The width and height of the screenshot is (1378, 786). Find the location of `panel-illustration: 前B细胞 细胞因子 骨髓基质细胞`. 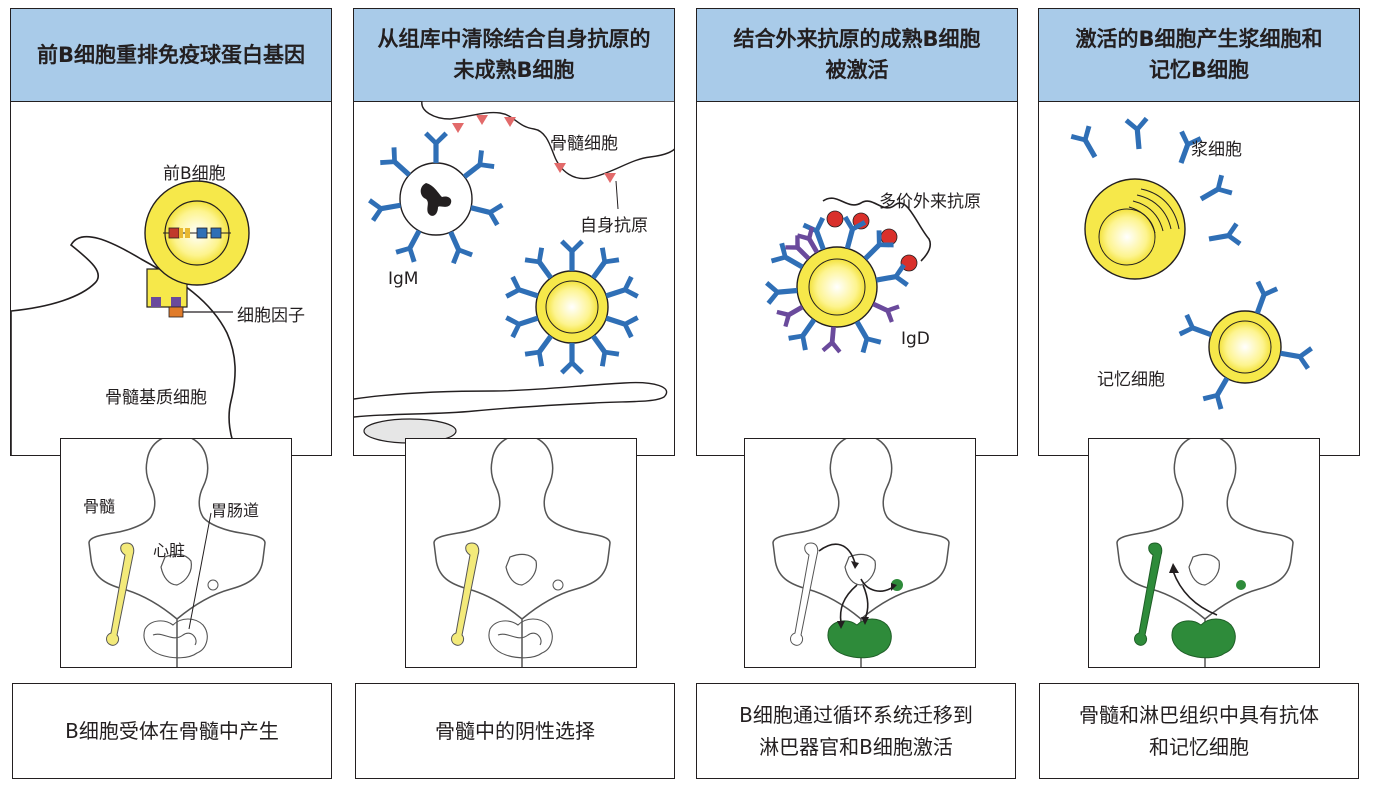

panel-illustration: 前B细胞 细胞因子 骨髓基质细胞 is located at coordinates (171, 278).